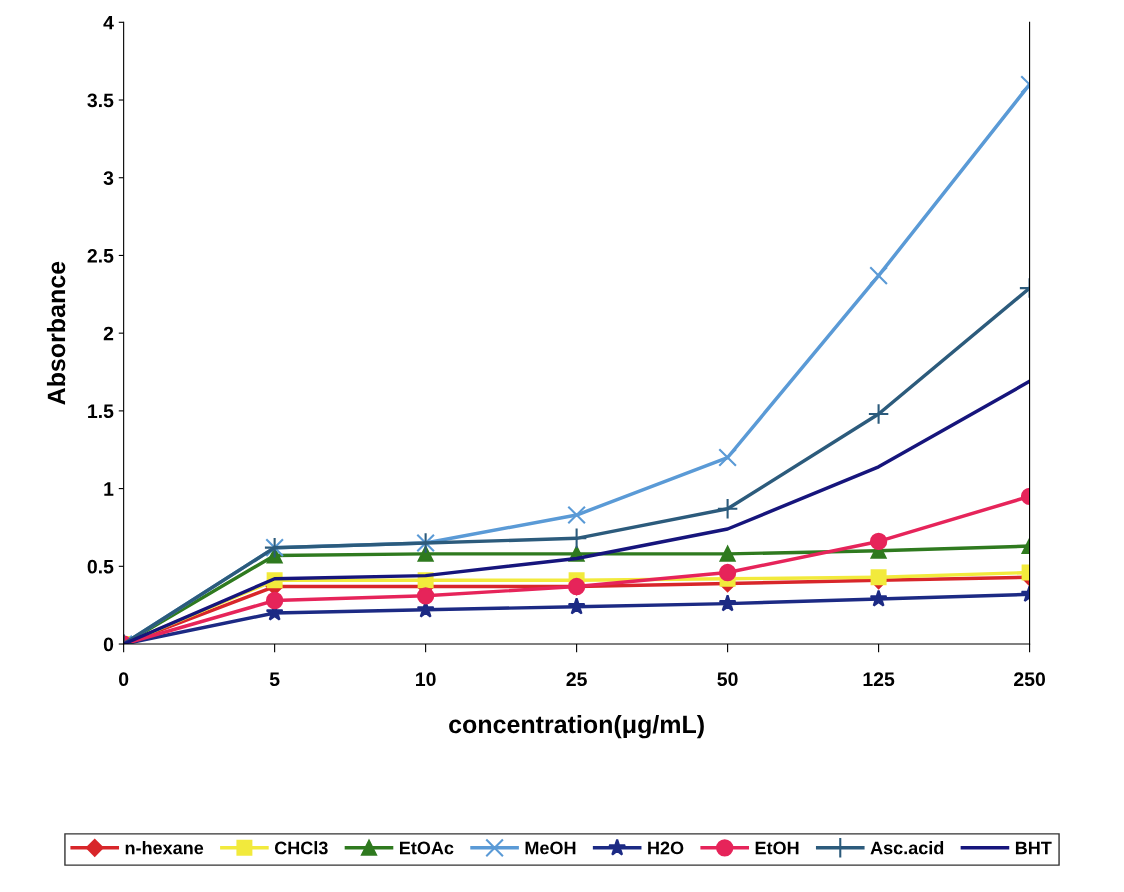 Image resolution: width=1124 pixels, height=892 pixels. I want to click on y-tick-label: 1, so click(109, 489).